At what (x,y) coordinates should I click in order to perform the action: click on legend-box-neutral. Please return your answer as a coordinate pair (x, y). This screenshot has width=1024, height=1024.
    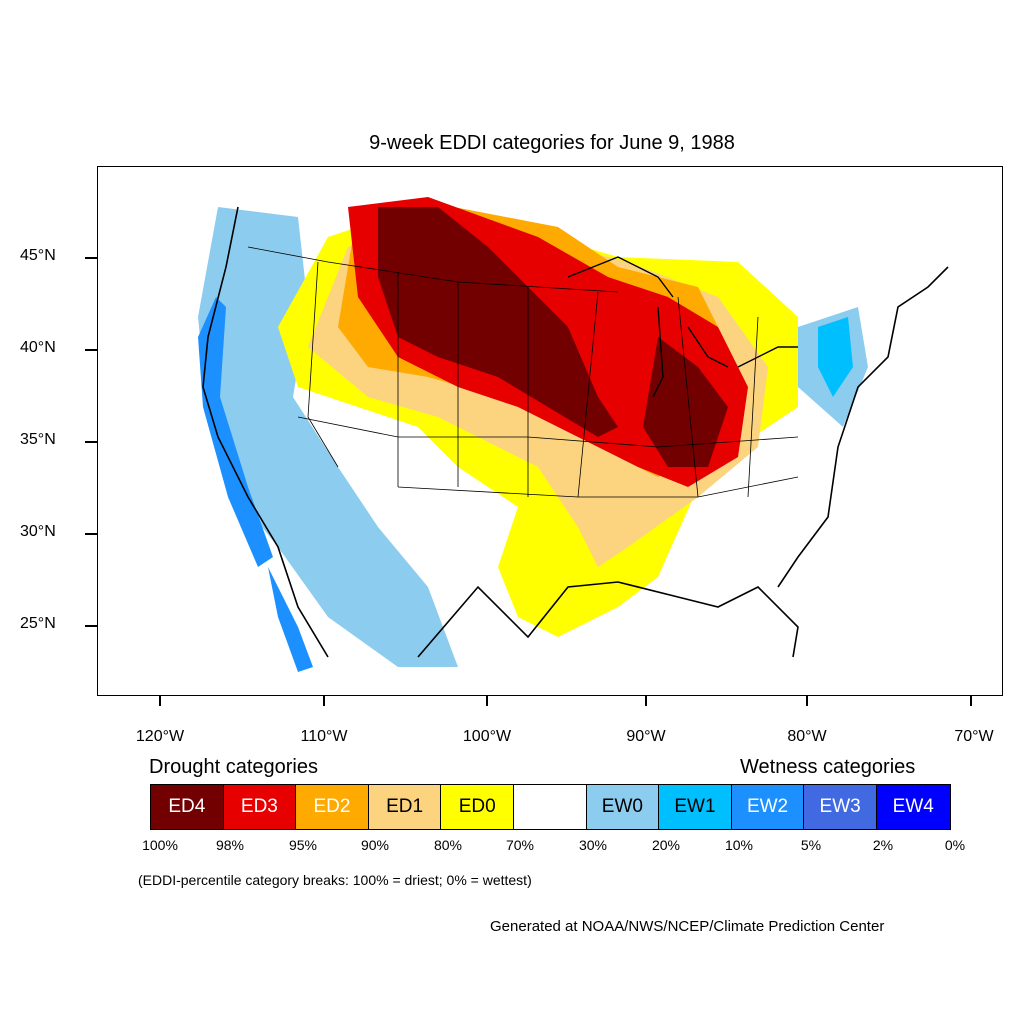
    Looking at the image, I should click on (550, 807).